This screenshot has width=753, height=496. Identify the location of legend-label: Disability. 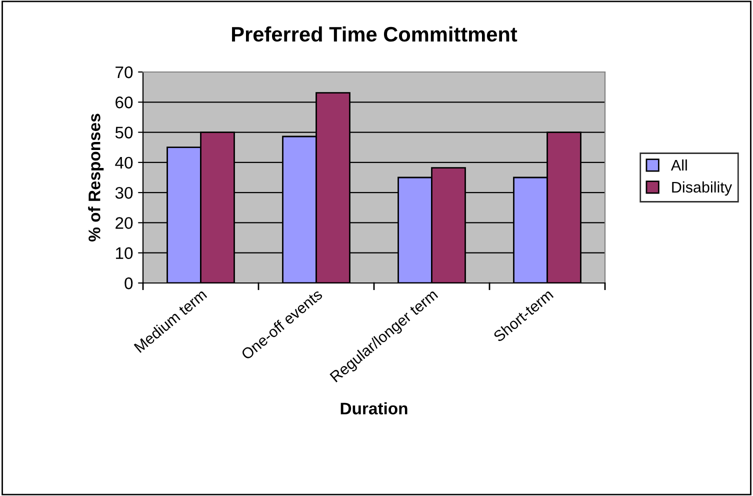
(702, 188).